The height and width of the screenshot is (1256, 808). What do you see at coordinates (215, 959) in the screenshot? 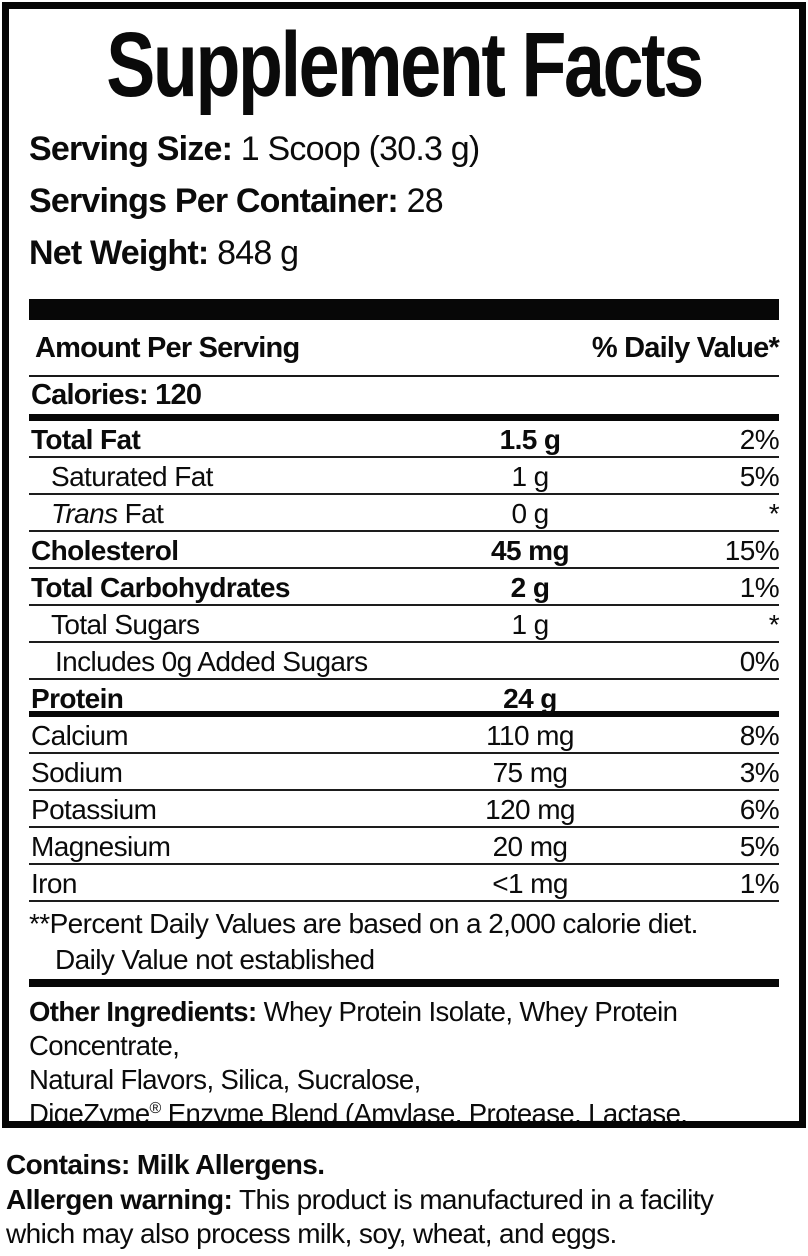
I see `footnote-line-2: Daily Value not established` at bounding box center [215, 959].